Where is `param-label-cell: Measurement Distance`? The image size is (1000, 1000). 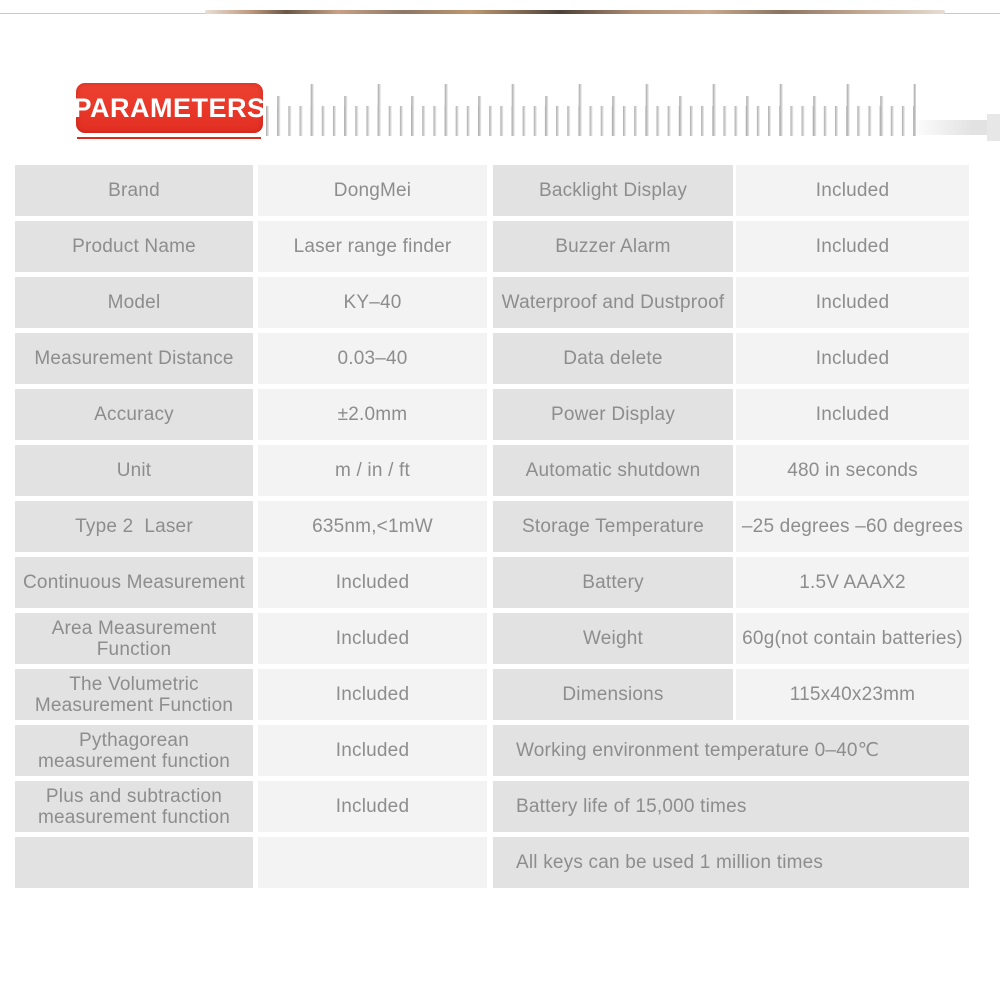 param-label-cell: Measurement Distance is located at coordinates (134, 358).